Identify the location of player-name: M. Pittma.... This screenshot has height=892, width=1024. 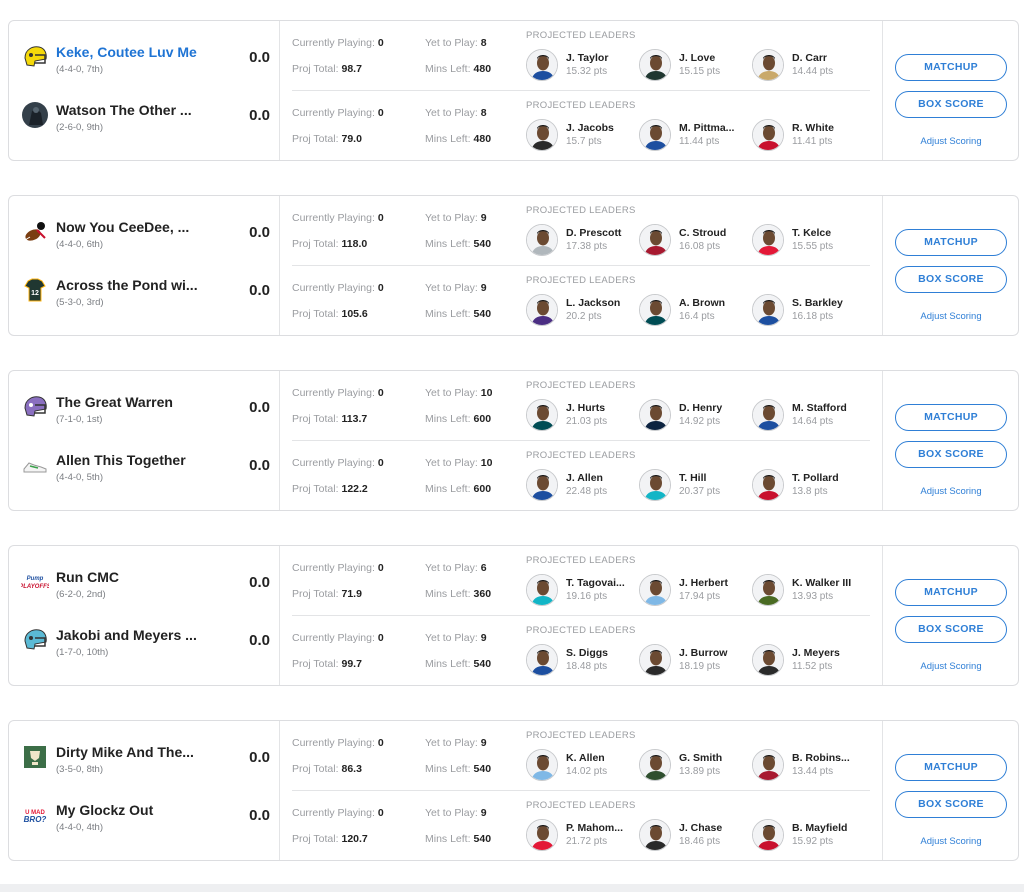
(707, 128).